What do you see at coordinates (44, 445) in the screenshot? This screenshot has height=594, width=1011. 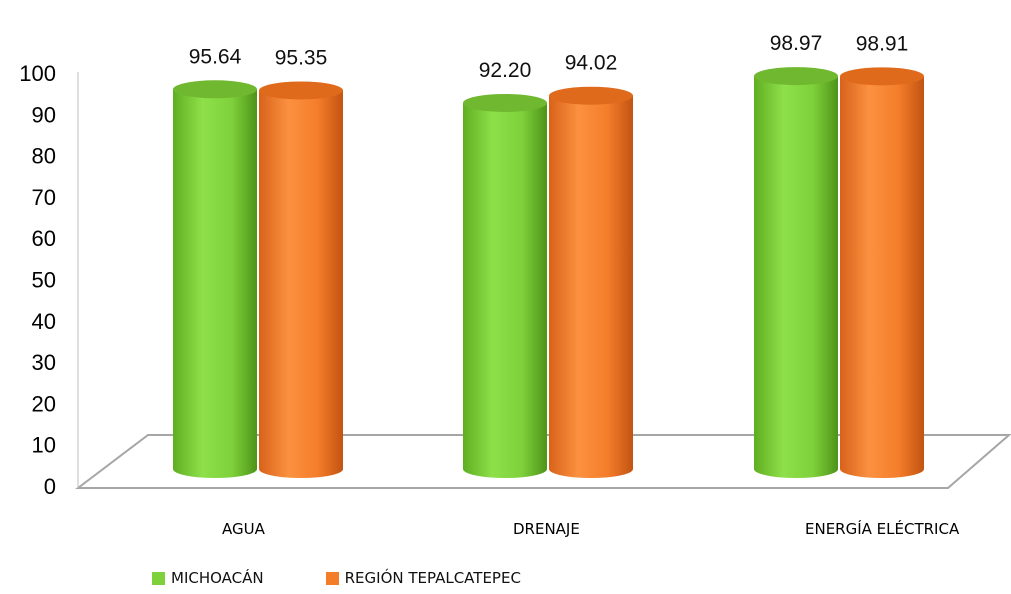 I see `y-tick-label: 10` at bounding box center [44, 445].